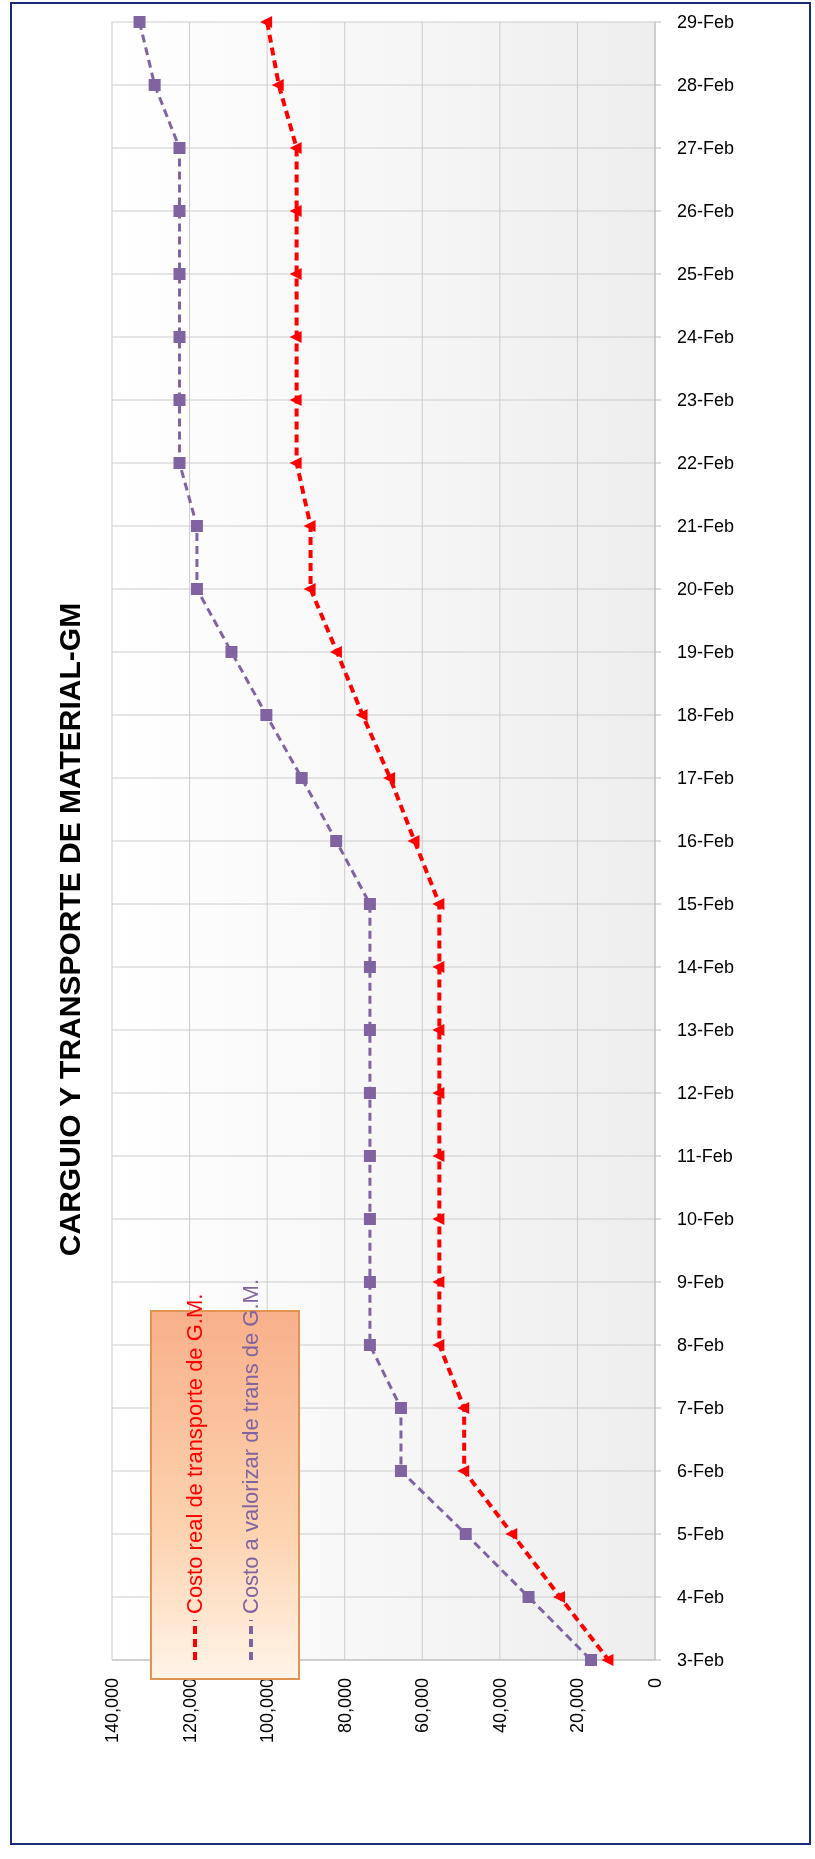 This screenshot has width=815, height=1859. What do you see at coordinates (706, 337) in the screenshot?
I see `y-tick-label: 24-Feb` at bounding box center [706, 337].